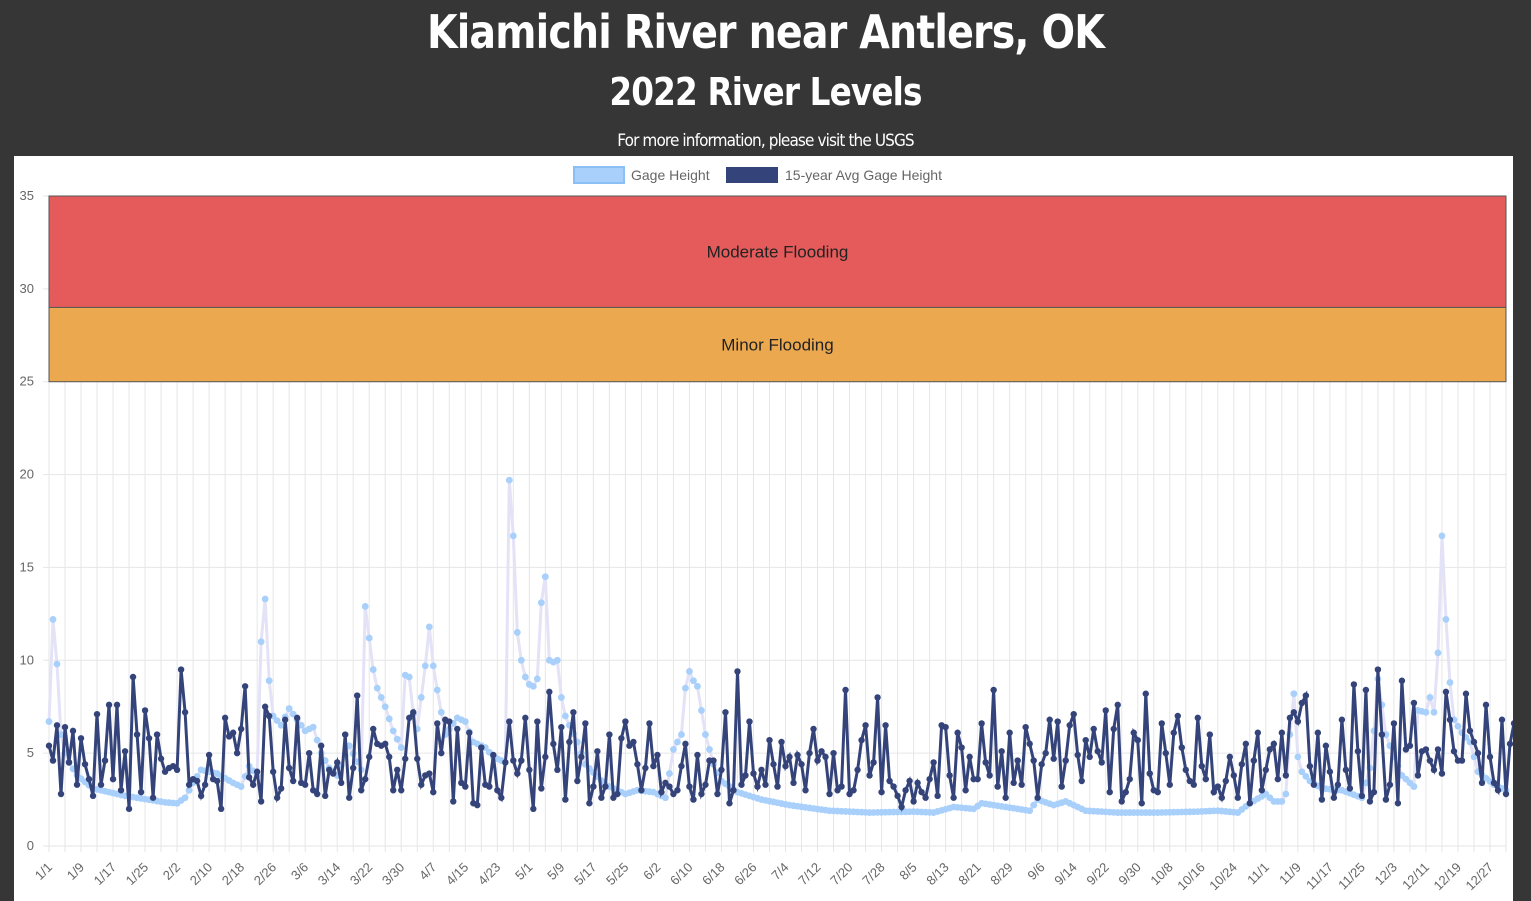  What do you see at coordinates (746, 141) in the screenshot?
I see `info-text: For more information, please visit the` at bounding box center [746, 141].